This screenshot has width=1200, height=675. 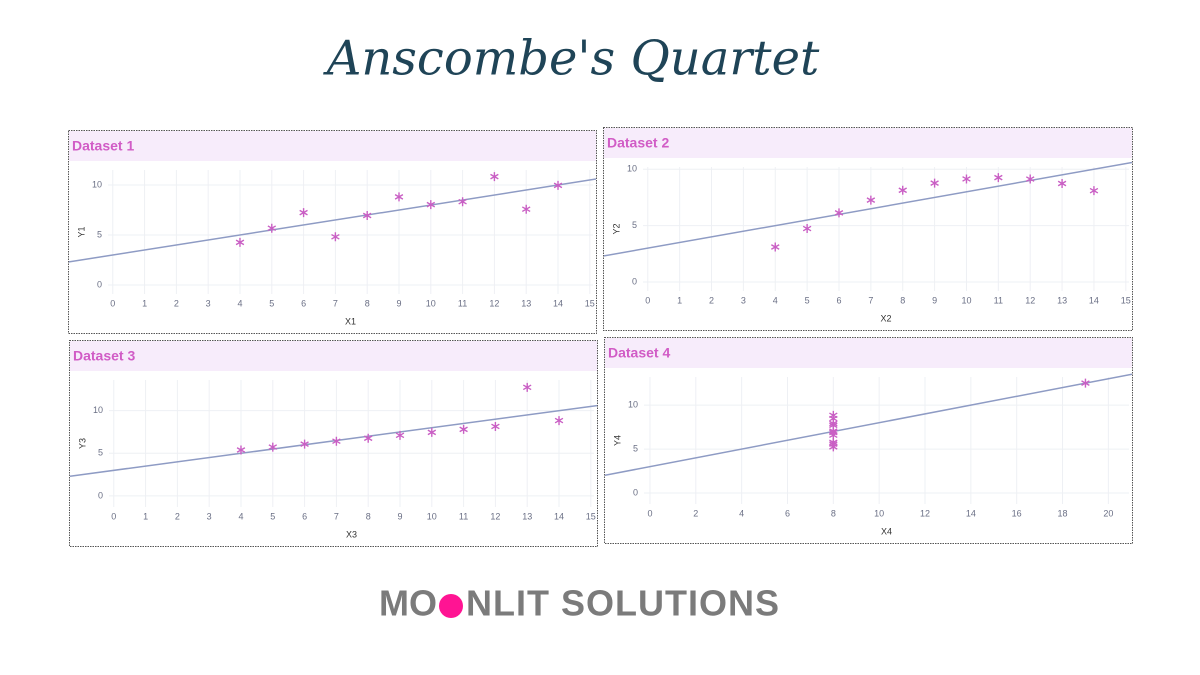 What do you see at coordinates (103, 146) in the screenshot?
I see `panel-title: Dataset 1` at bounding box center [103, 146].